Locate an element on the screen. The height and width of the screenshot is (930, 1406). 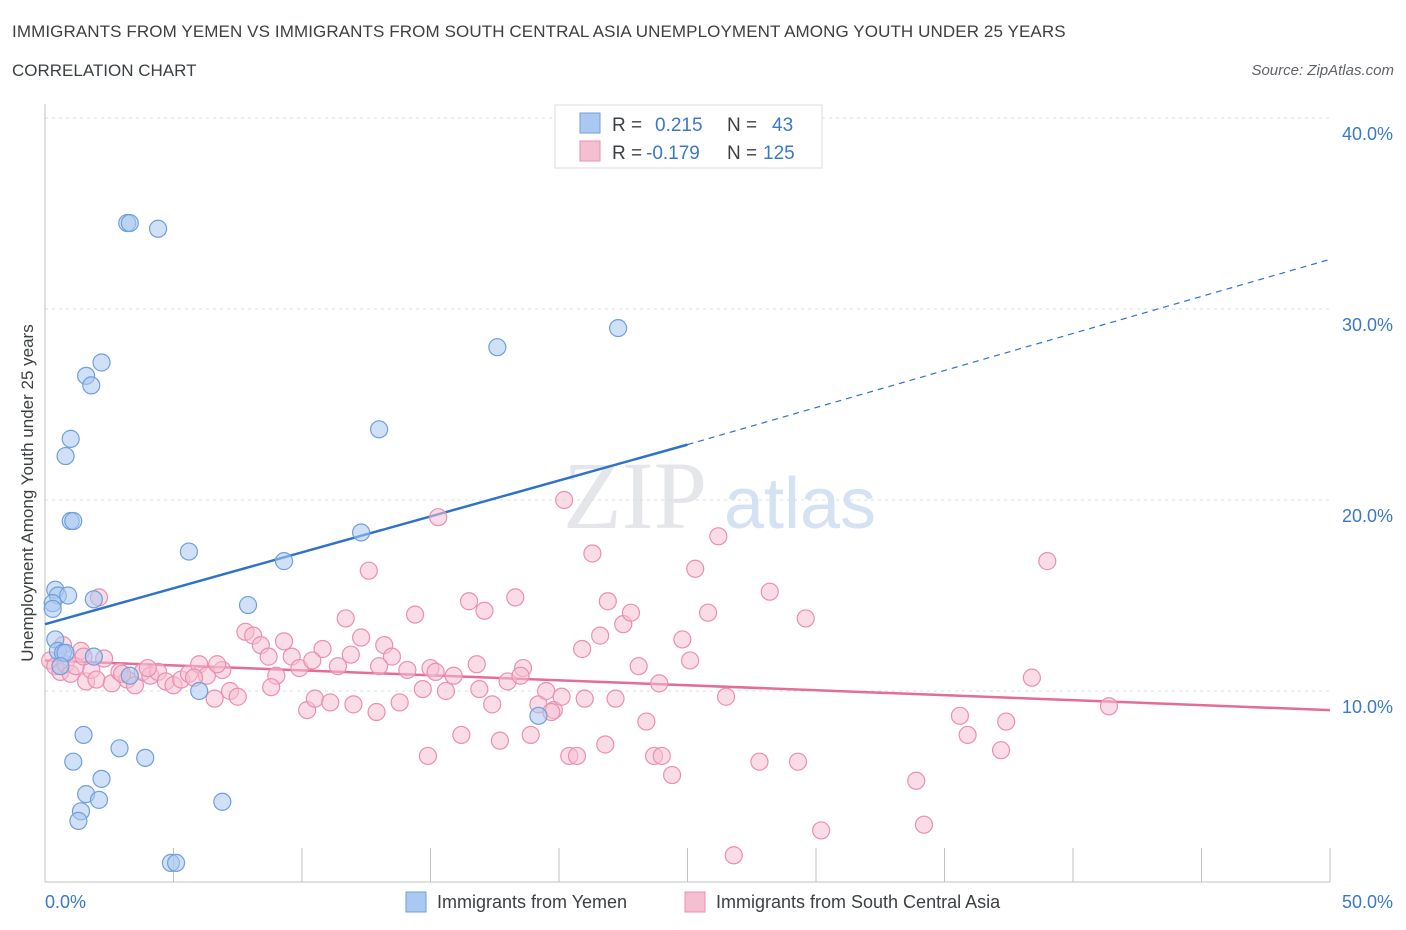
stats-box: R = 0.215 N = 43 R = -0.179 N = 125 is located at coordinates (688, 136).